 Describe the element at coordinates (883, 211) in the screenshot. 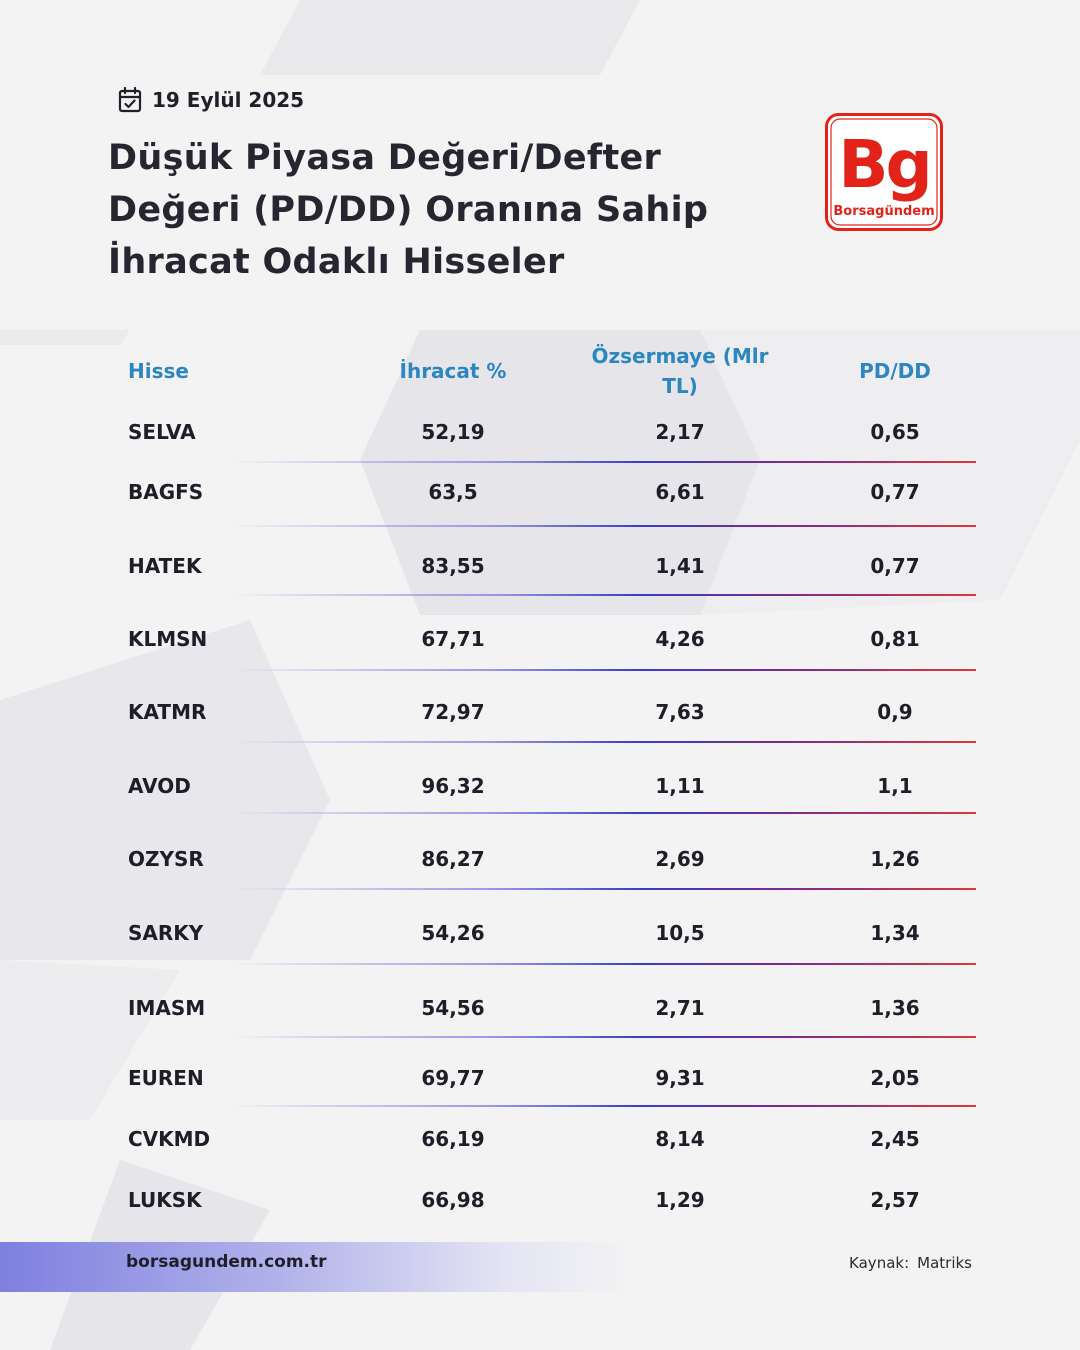

I see `logo-wordmark: Borsagündem` at that location.